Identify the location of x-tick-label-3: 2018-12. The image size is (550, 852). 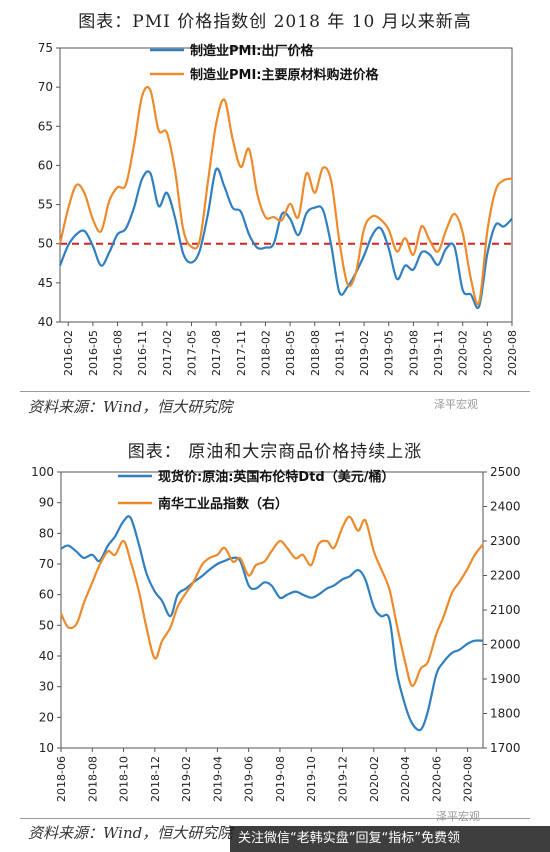
(155, 779).